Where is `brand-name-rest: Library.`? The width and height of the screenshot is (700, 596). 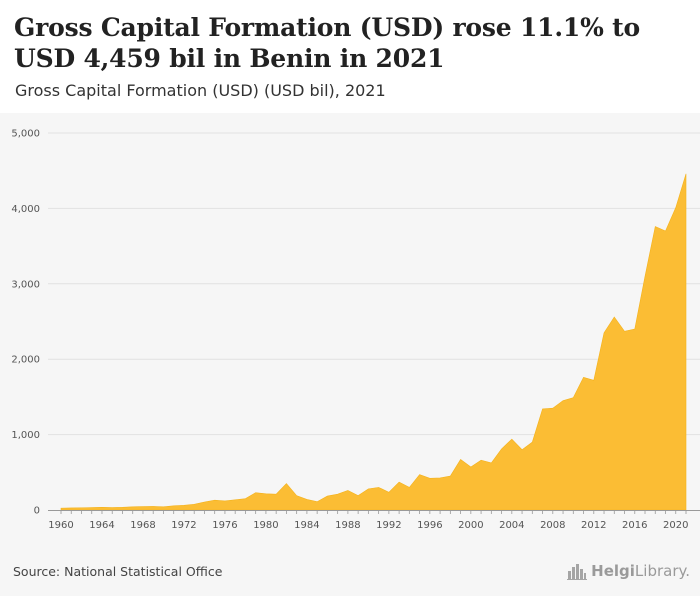 brand-name-rest: Library. is located at coordinates (662, 571).